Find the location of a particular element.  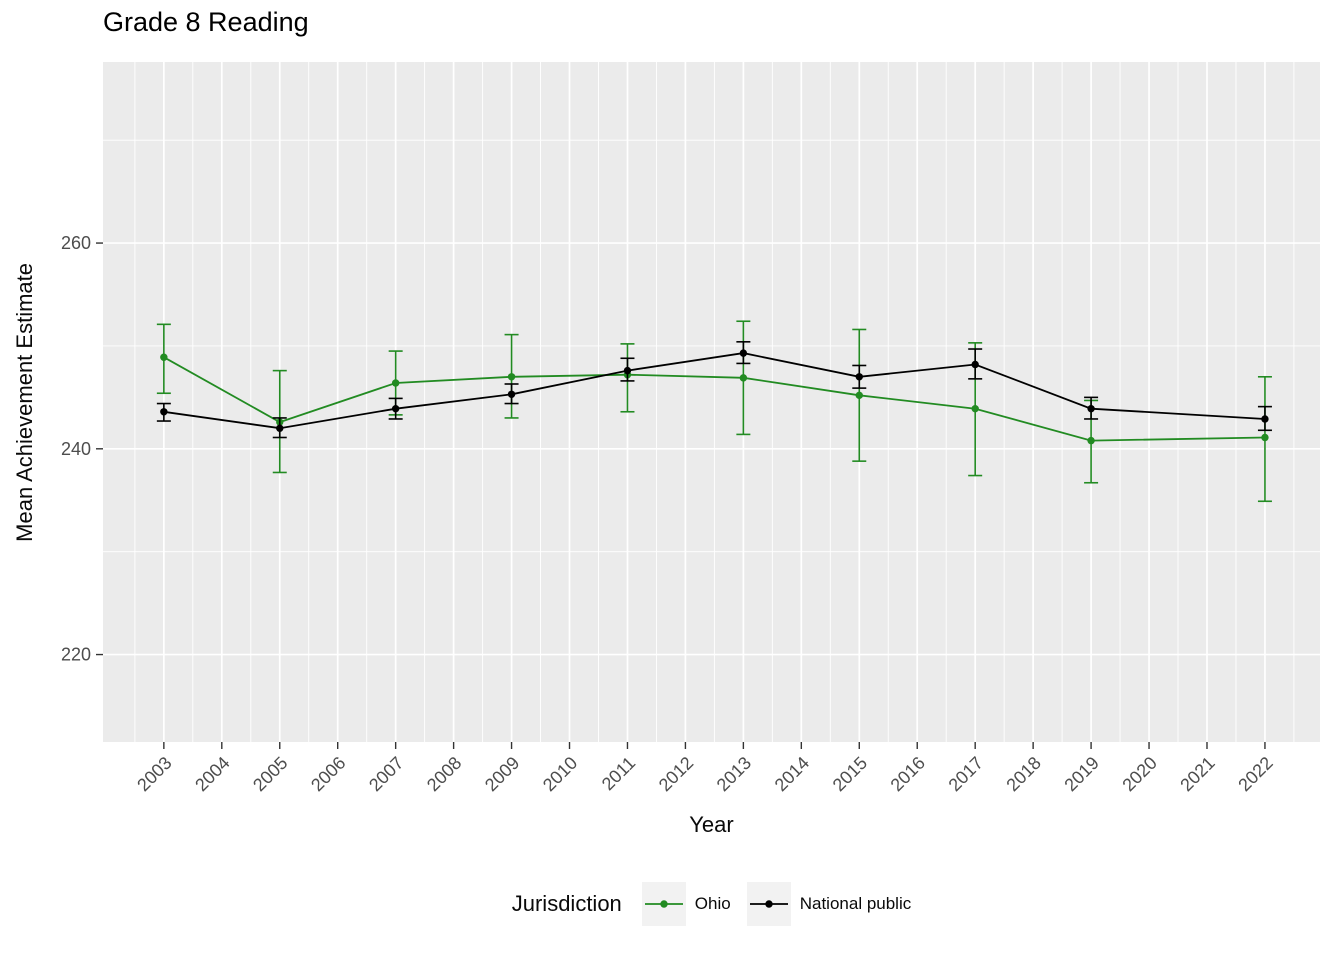

x-axis-title: Year is located at coordinates (711, 824).